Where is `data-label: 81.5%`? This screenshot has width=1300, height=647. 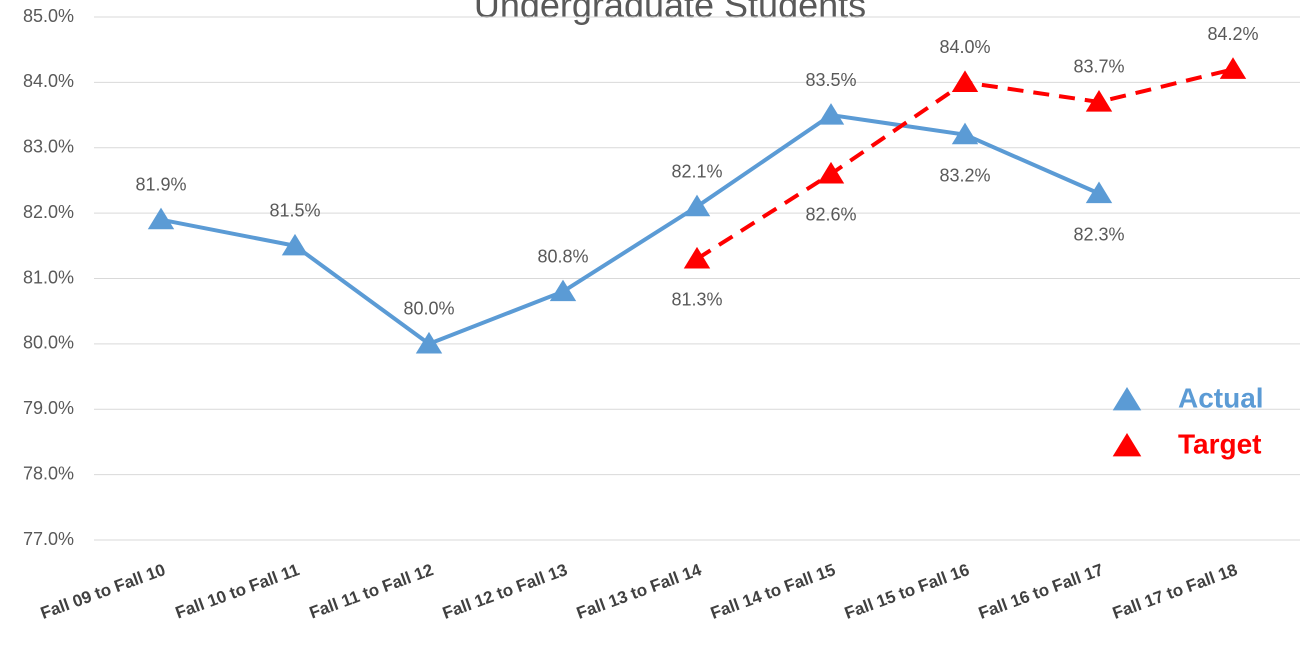
data-label: 81.5% is located at coordinates (294, 211).